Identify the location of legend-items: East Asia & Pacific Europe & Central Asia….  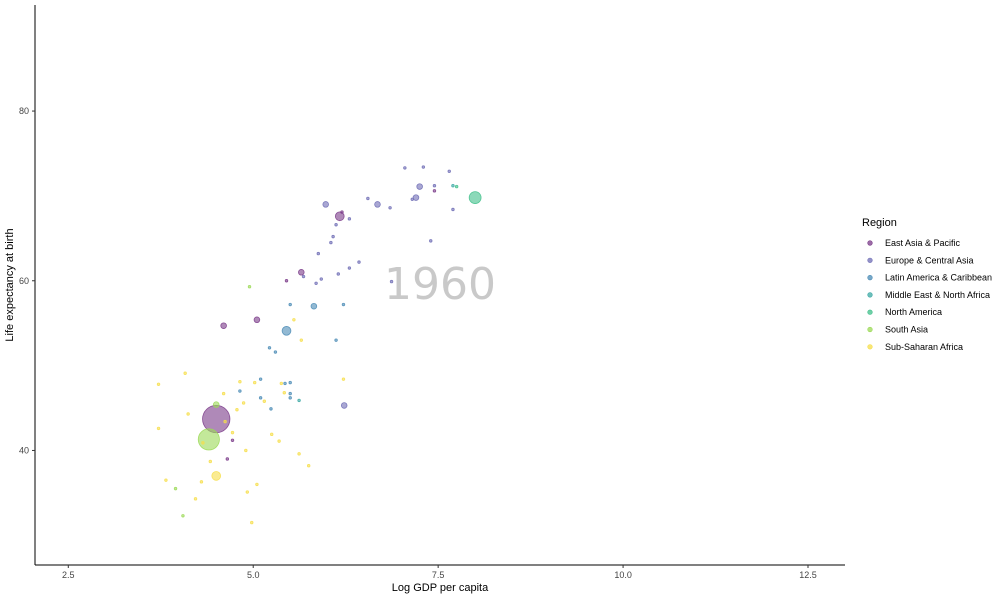
(929, 295).